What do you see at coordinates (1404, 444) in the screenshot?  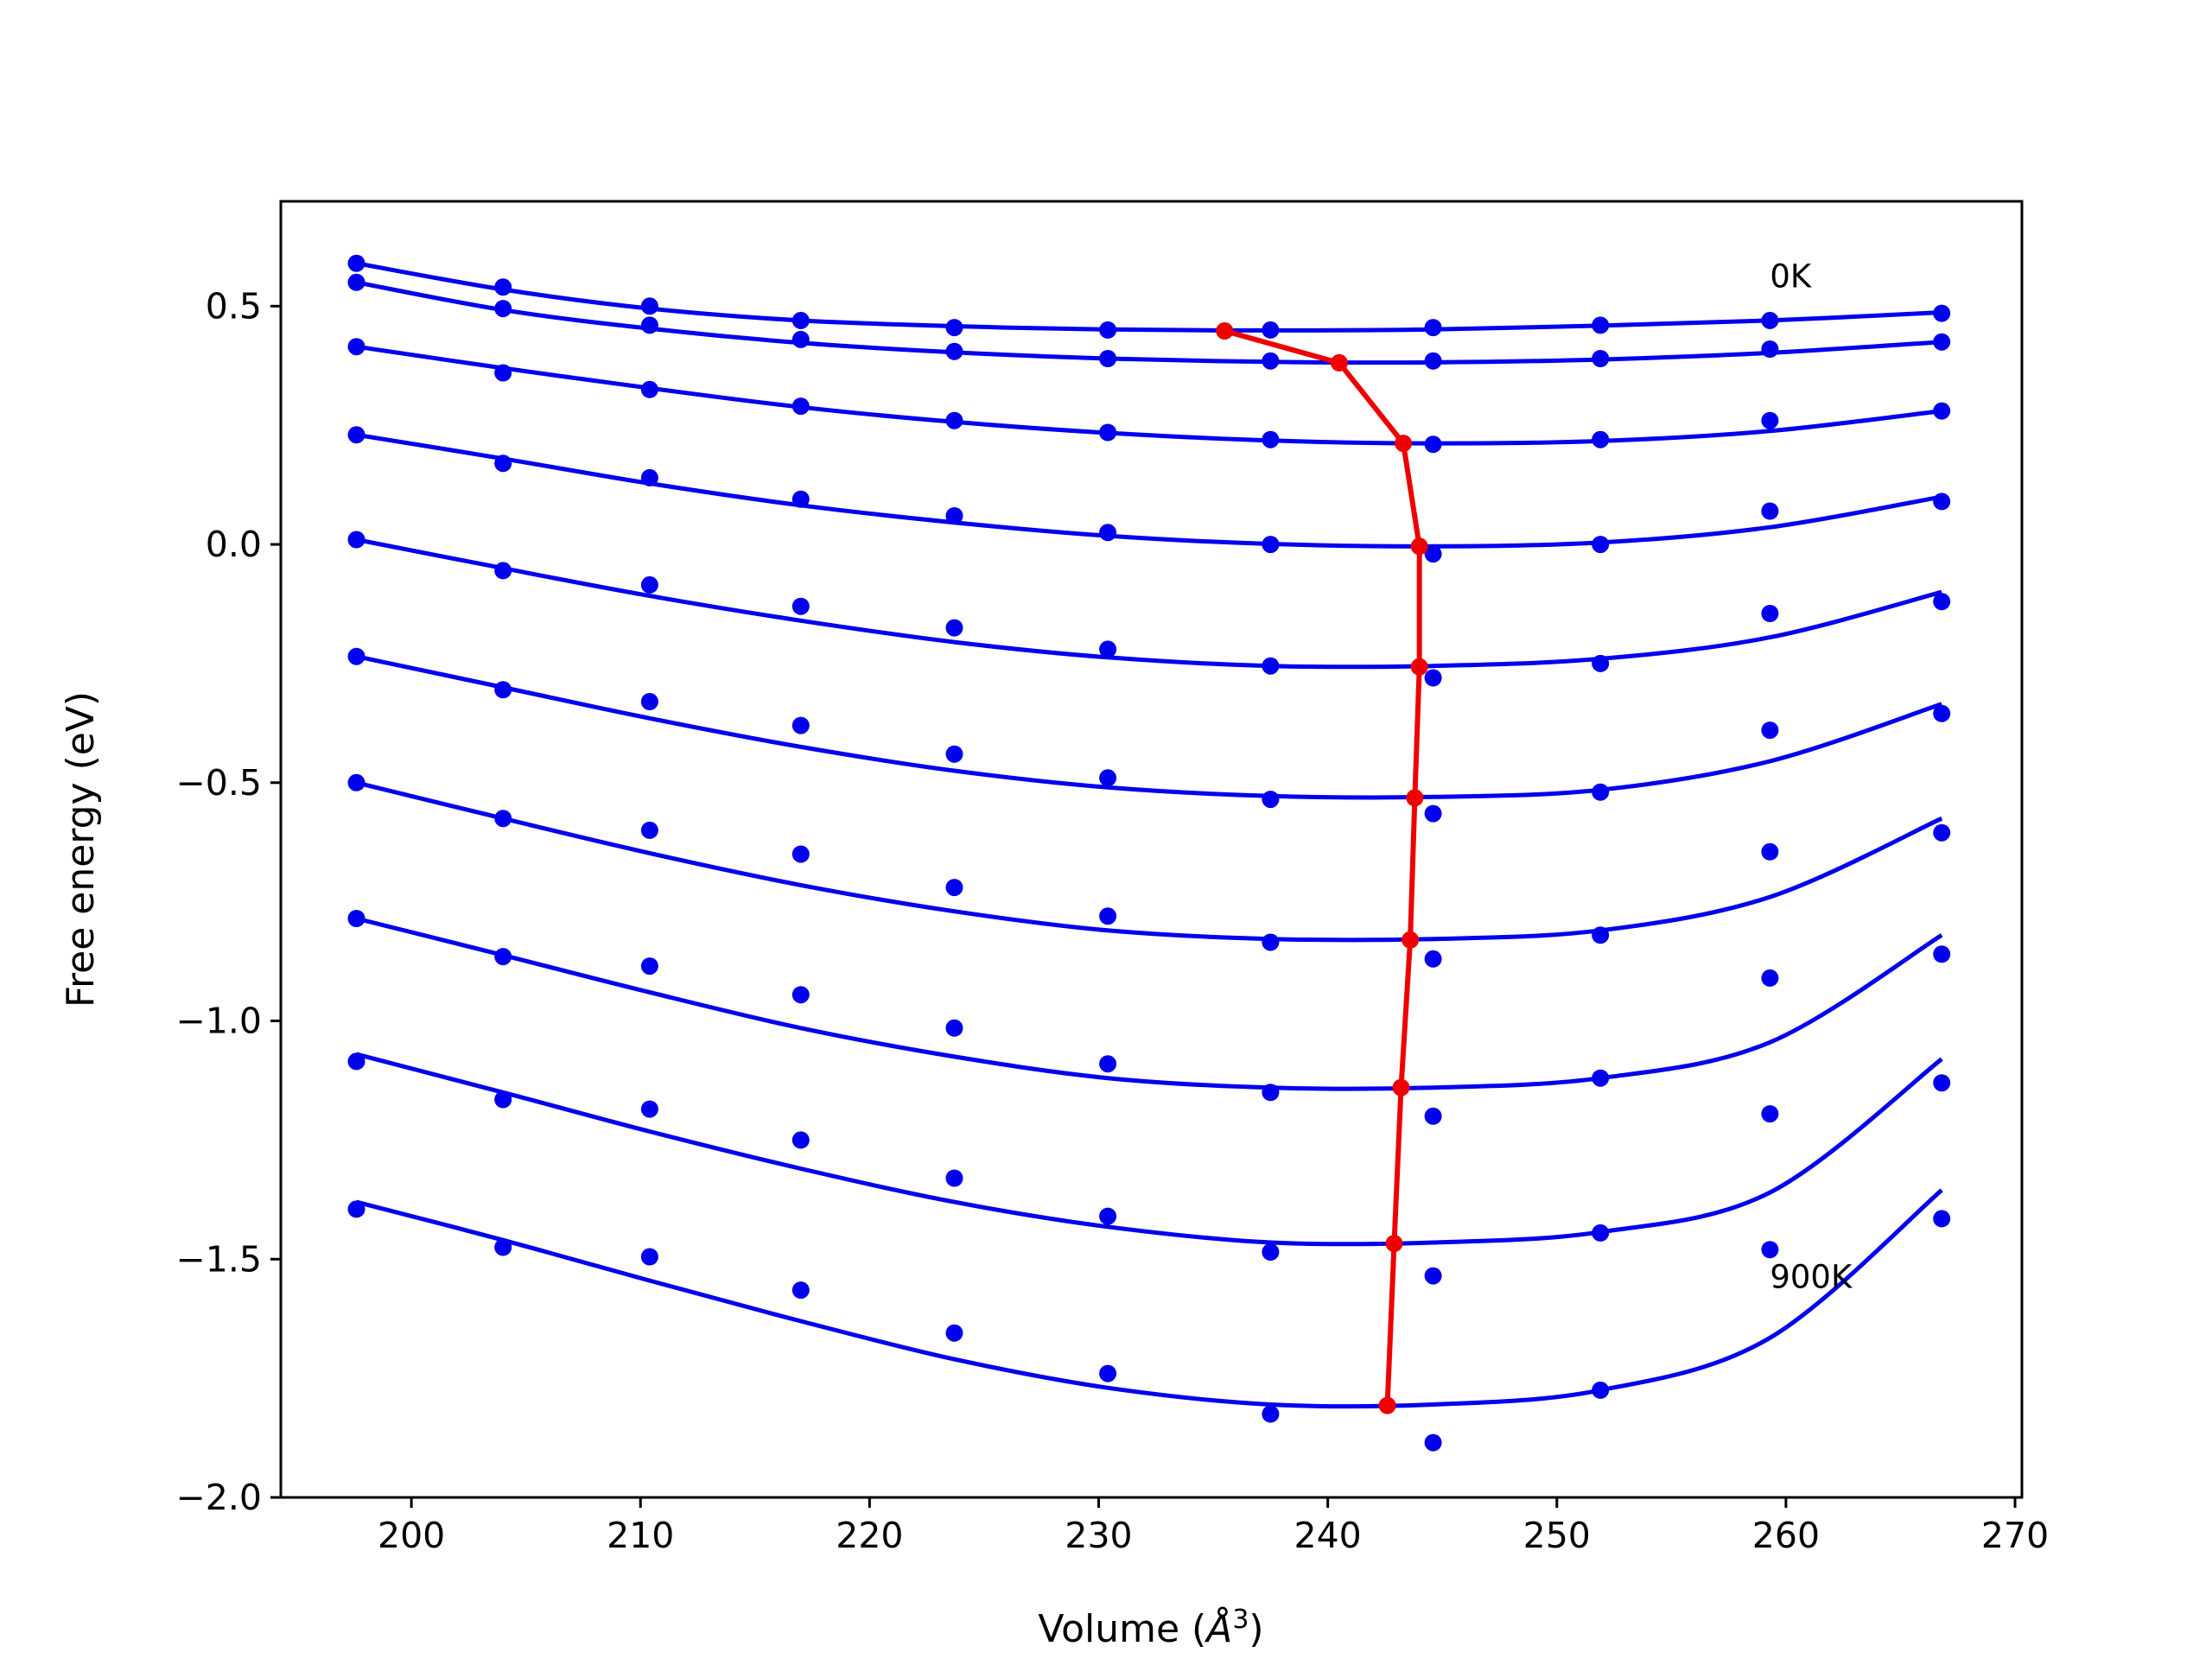 I see `minimum-point-200K` at bounding box center [1404, 444].